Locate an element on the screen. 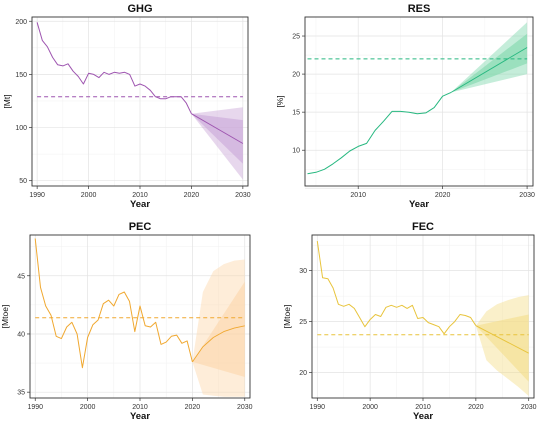 This screenshot has width=550, height=432. fec-x-tick-label: 2020 is located at coordinates (476, 407).